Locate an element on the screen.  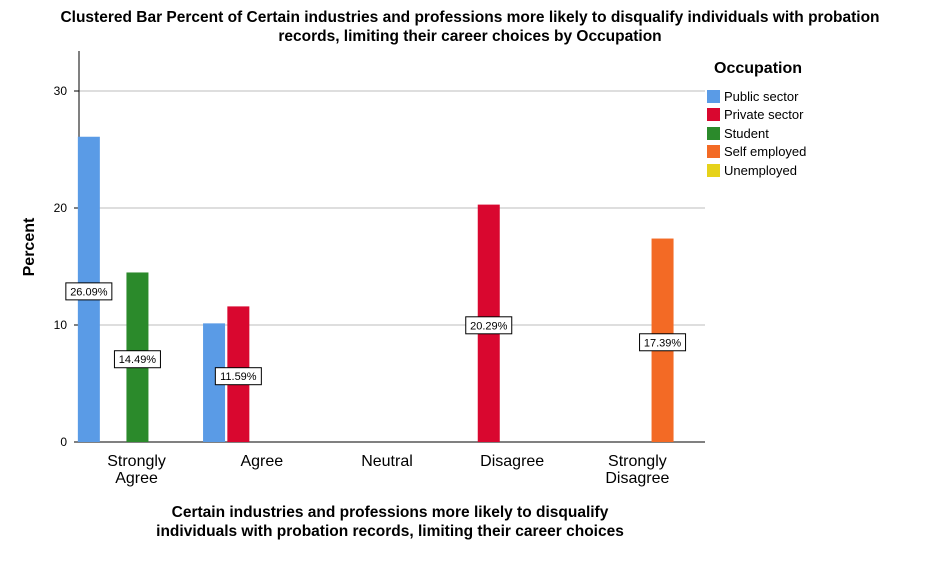
legend-label: Student is located at coordinates (746, 133).